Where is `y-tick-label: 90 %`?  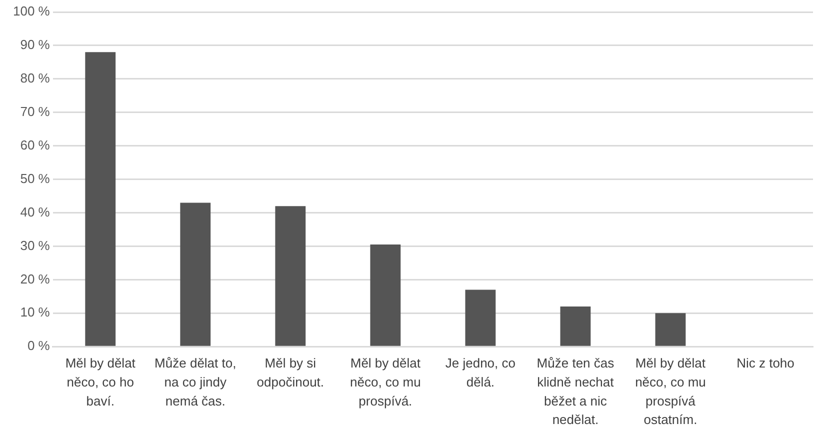
y-tick-label: 90 % is located at coordinates (35, 44).